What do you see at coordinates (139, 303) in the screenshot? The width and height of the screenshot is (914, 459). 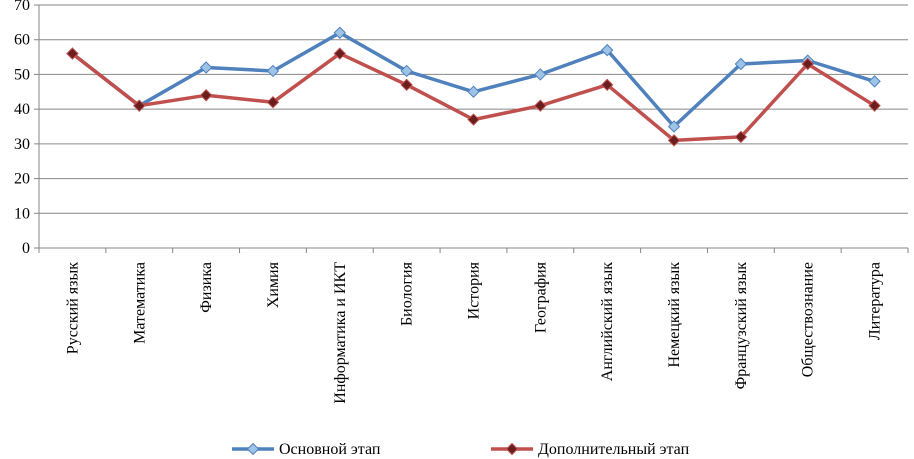 I see `x-category-label: Математика` at bounding box center [139, 303].